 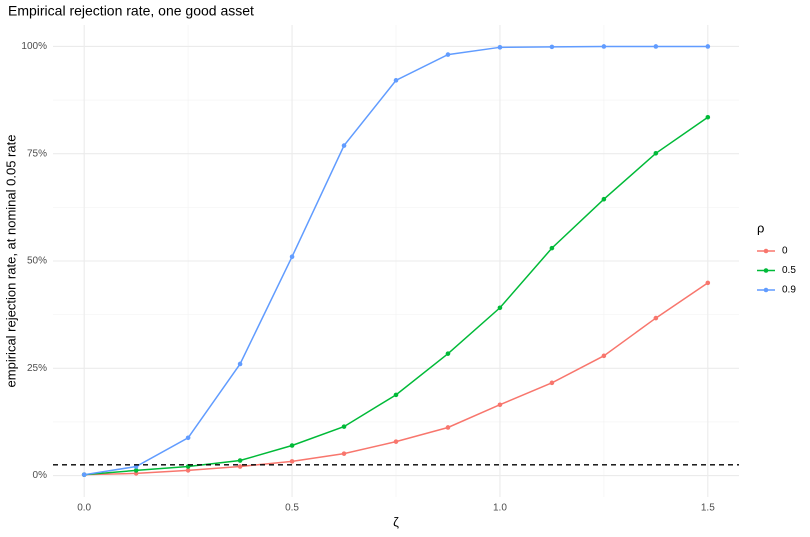 I want to click on y-tick-label: 50%, so click(x=37, y=261).